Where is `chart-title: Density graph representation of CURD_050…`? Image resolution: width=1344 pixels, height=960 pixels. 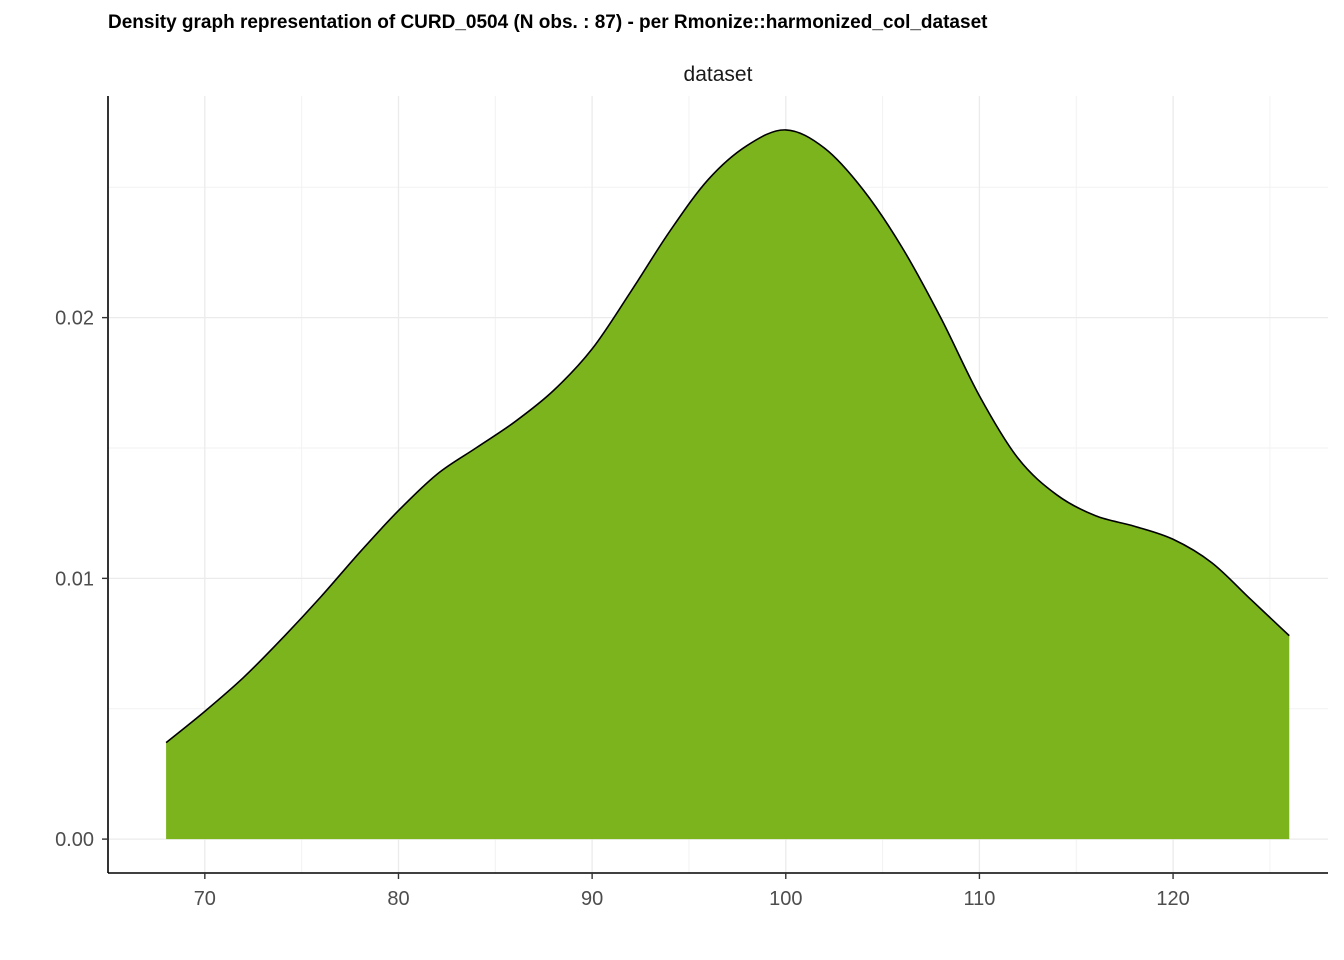
chart-title: Density graph representation of CURD_050… is located at coordinates (548, 22).